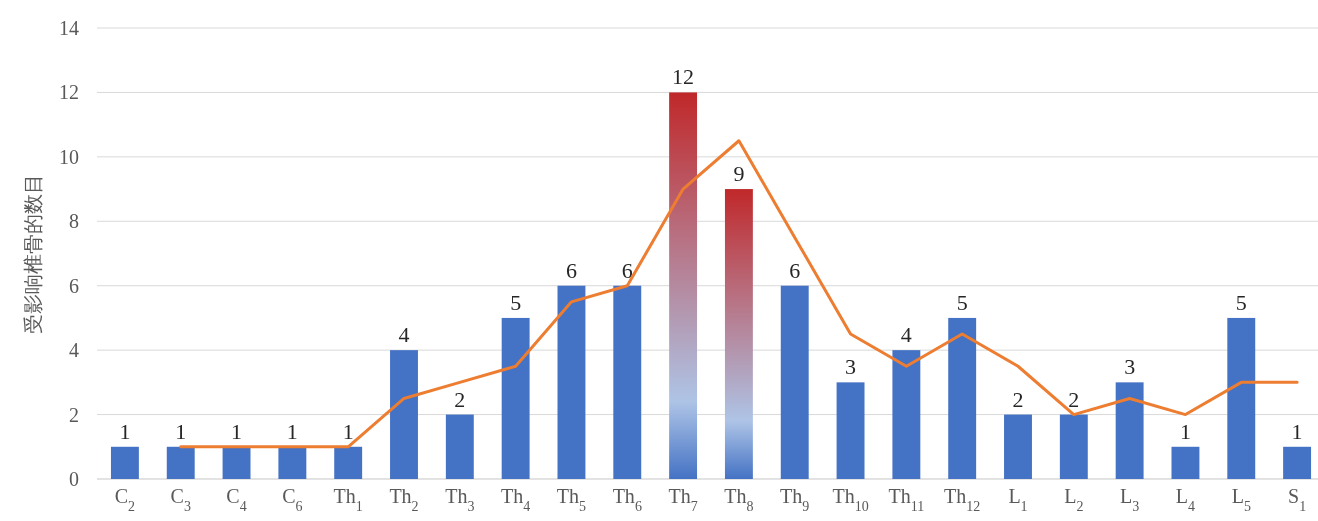  I want to click on x-tick-label: L$_{1}$, so click(1018, 499).